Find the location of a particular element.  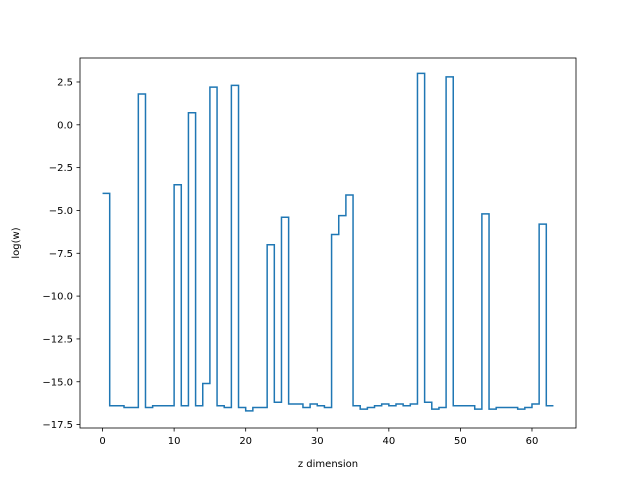

x-tick-label: 40 is located at coordinates (388, 441).